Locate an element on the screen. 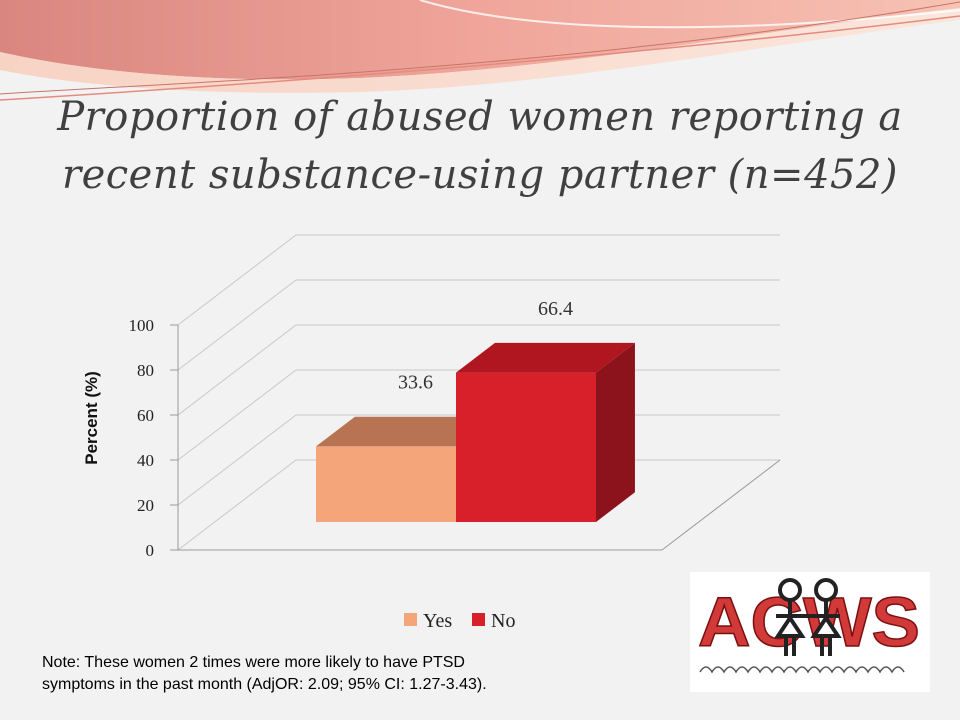 This screenshot has width=960, height=720. legend-label-yes: Yes is located at coordinates (437, 621).